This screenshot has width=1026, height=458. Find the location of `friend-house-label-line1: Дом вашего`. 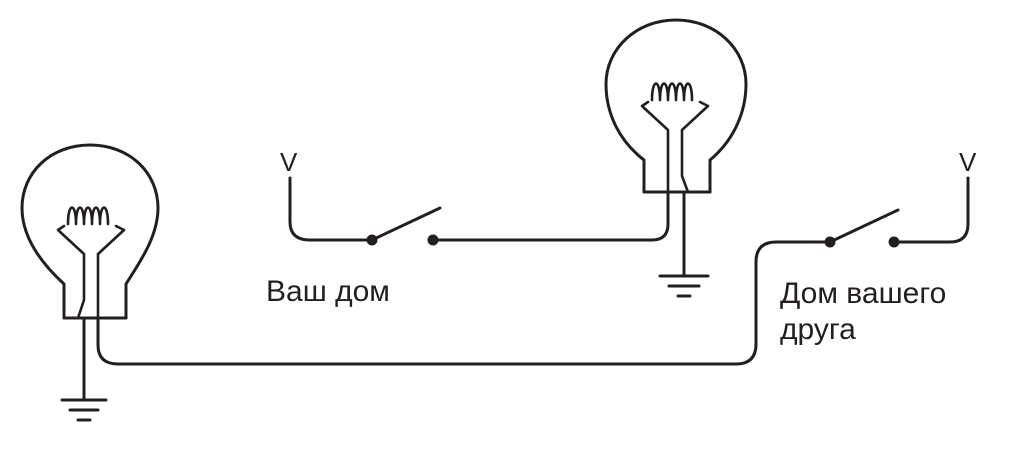

friend-house-label-line1: Дом вашего is located at coordinates (863, 293).